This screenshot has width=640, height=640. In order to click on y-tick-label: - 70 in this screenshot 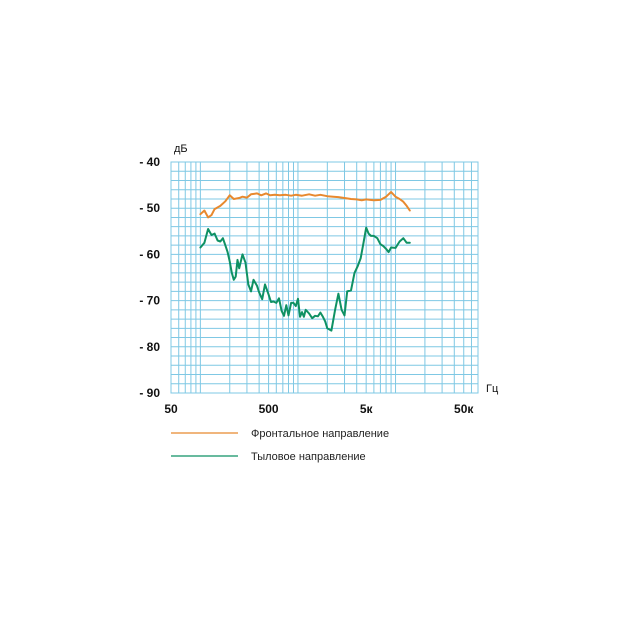, I will do `click(149, 301)`.